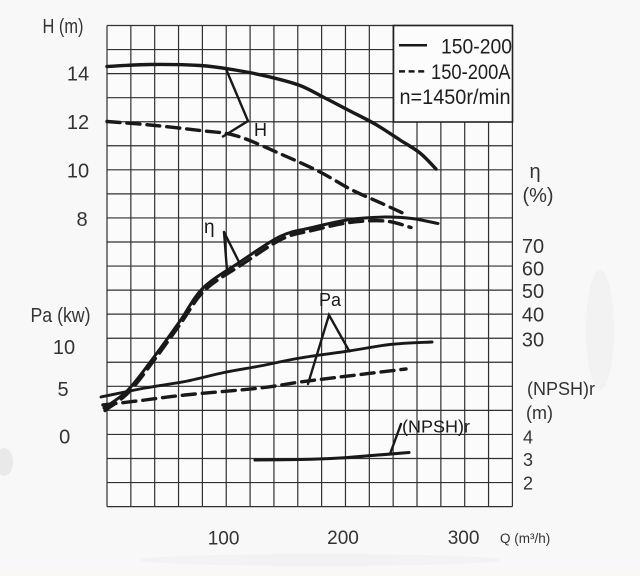 This screenshot has height=576, width=640. Describe the element at coordinates (533, 316) in the screenshot. I see `svg-text: 40` at that location.